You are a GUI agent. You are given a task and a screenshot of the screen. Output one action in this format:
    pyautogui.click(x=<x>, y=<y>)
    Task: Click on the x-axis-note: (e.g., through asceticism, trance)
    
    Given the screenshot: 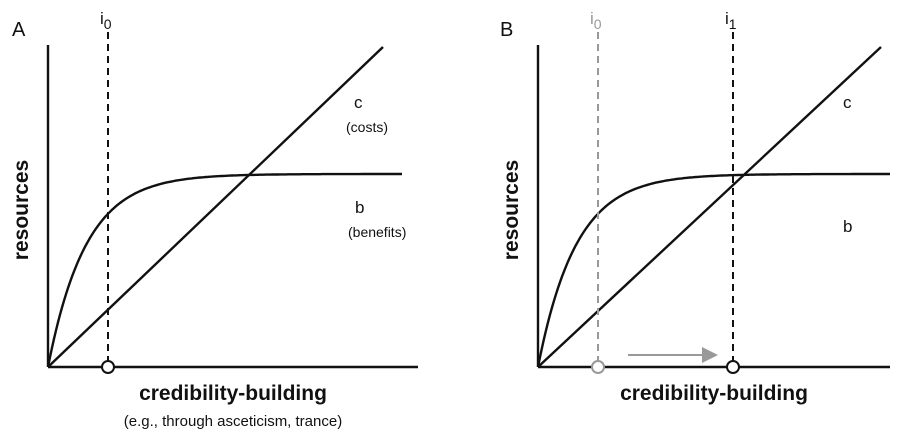 What is the action you would take?
    pyautogui.click(x=233, y=421)
    